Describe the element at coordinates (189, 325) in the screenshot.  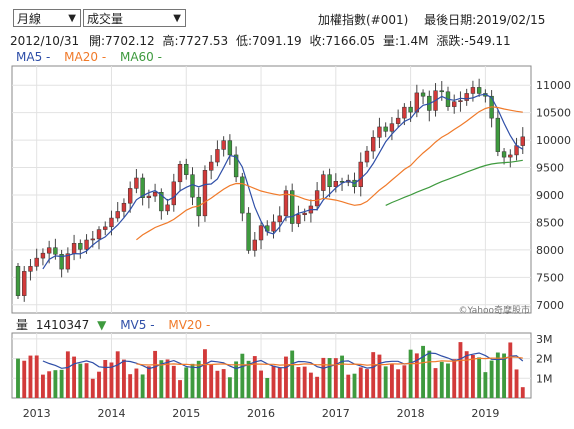
I see `legend-mv20: MV20 -` at that location.